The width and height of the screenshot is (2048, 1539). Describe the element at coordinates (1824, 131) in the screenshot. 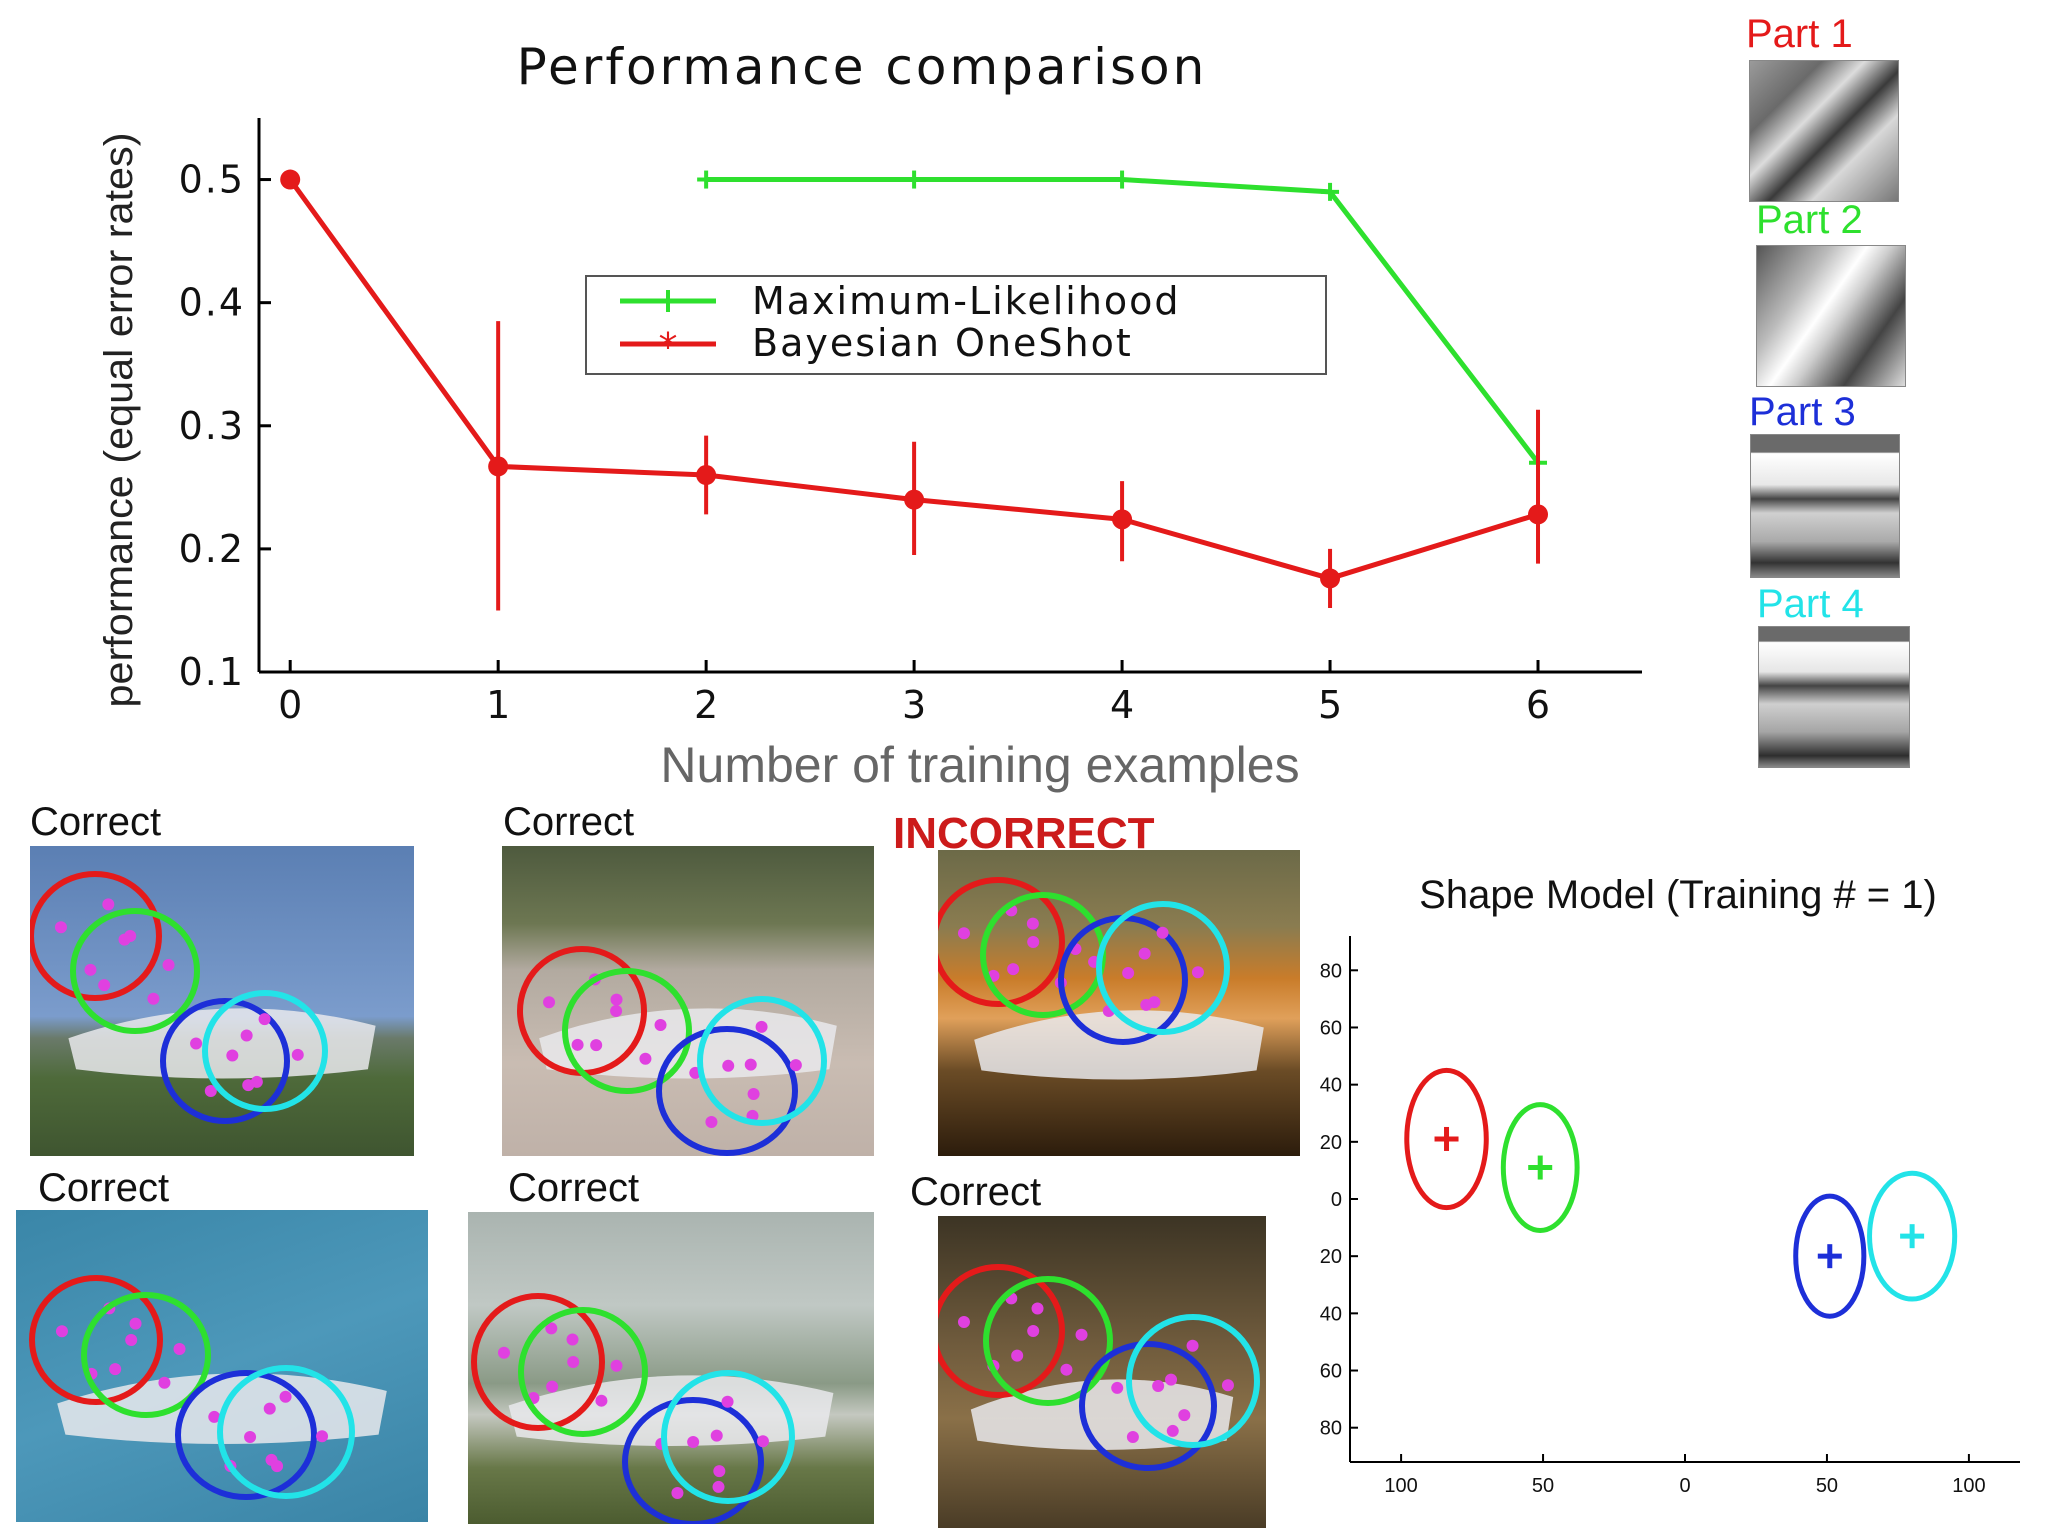

I see `part-1-patch` at that location.